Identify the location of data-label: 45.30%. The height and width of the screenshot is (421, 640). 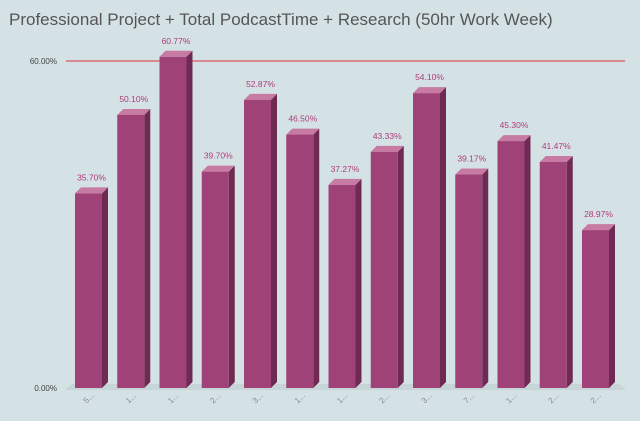
(514, 125).